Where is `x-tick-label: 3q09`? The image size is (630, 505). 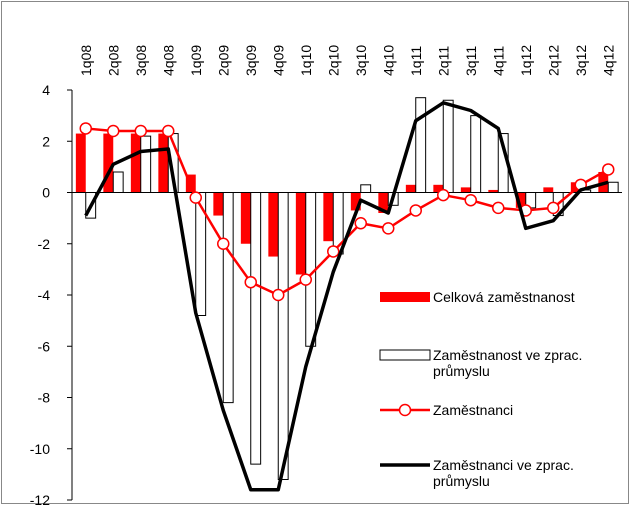
x-tick-label: 3q09 is located at coordinates (251, 60).